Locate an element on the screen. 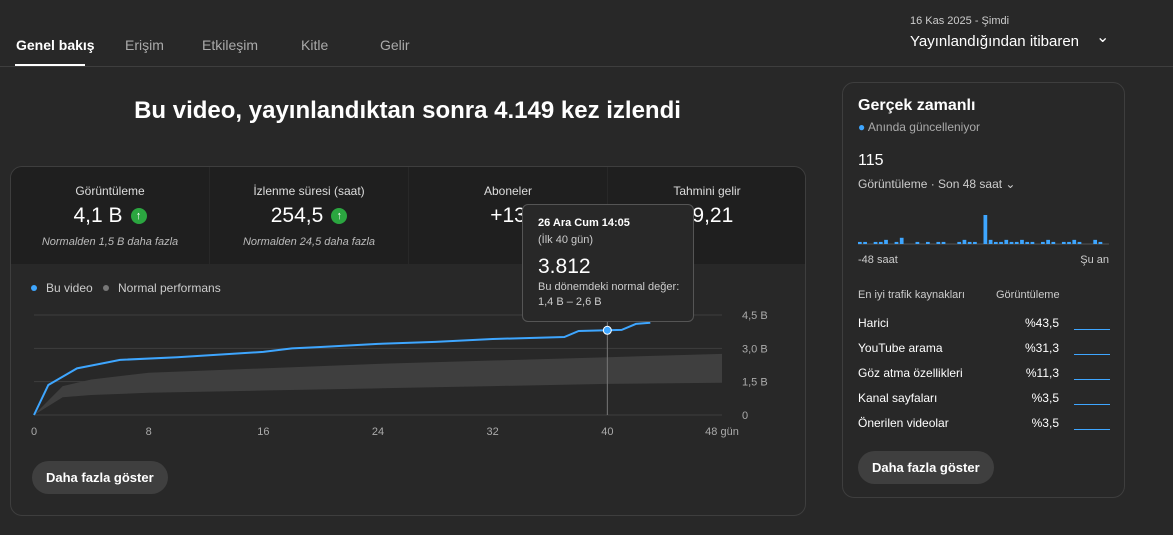 This screenshot has width=1173, height=535. metric-number: 254,5 is located at coordinates (297, 215).